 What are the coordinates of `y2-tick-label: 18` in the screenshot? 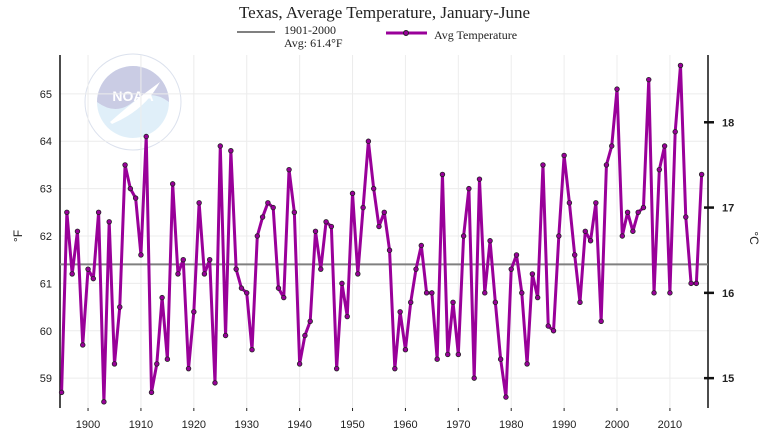 It's located at (728, 123).